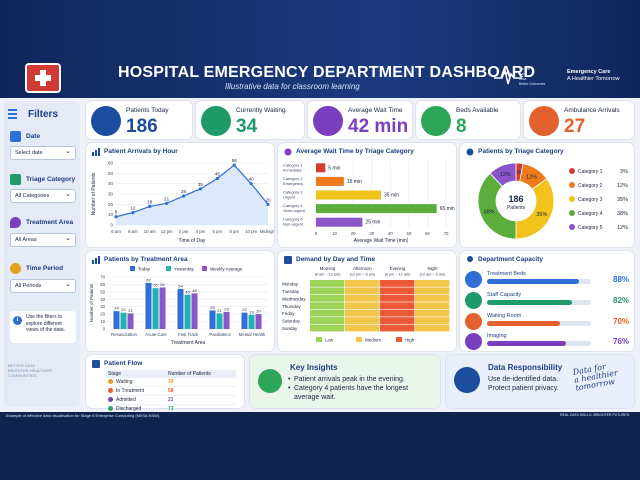  What do you see at coordinates (294, 210) in the screenshot?
I see `category-sublabel: Semi-urgent` at bounding box center [294, 210].